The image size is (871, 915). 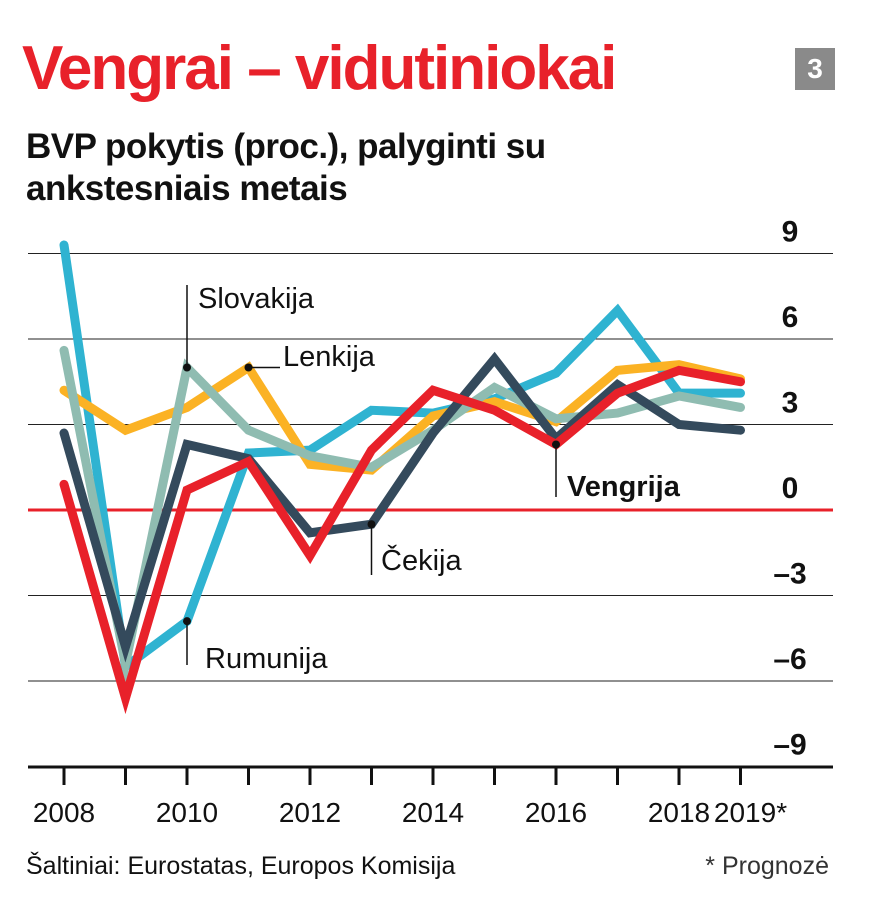 What do you see at coordinates (430, 796) in the screenshot?
I see `x-axis: 2008 2010 2012 2014 2016 2018 2019*` at bounding box center [430, 796].